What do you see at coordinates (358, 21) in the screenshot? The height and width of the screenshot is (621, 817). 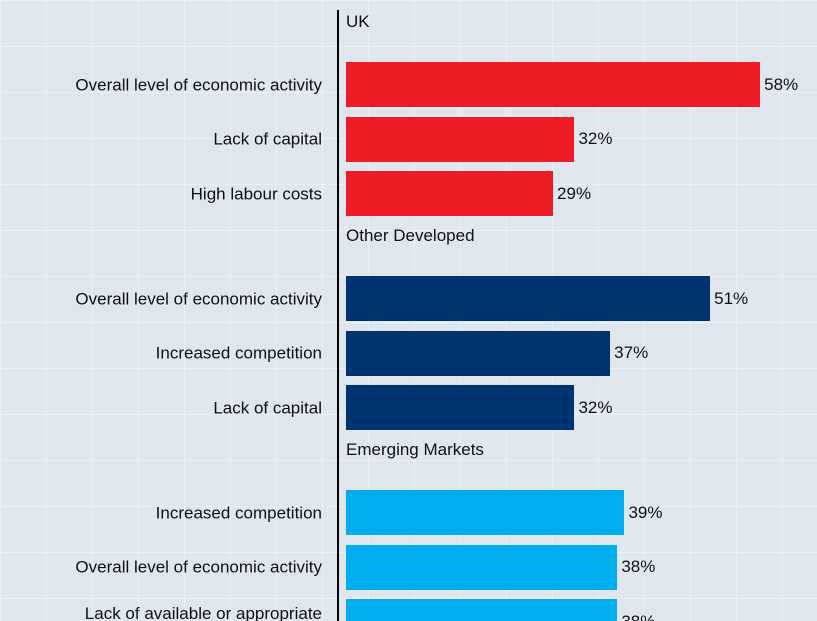 I see `group-title: UK` at bounding box center [358, 21].